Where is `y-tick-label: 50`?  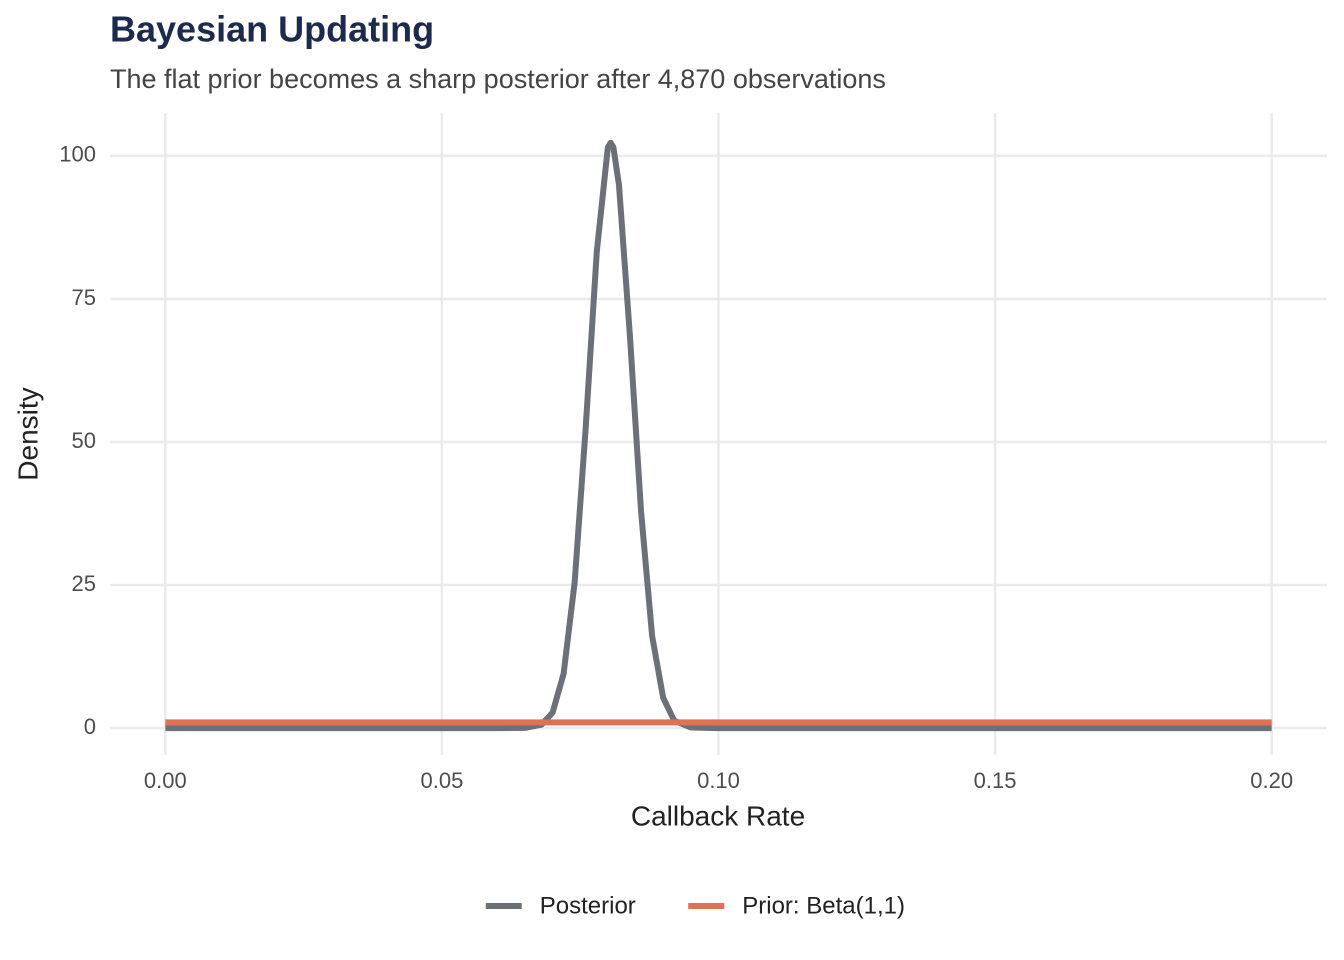 y-tick-label: 50 is located at coordinates (84, 440).